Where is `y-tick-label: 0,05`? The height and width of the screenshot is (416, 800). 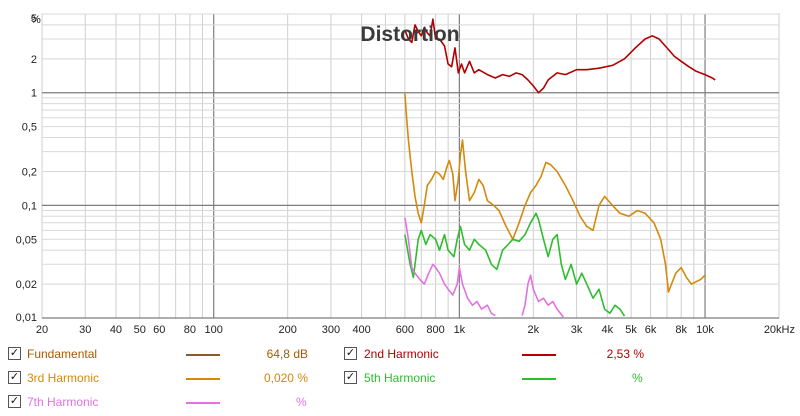 y-tick-label: 0,05 is located at coordinates (26, 240).